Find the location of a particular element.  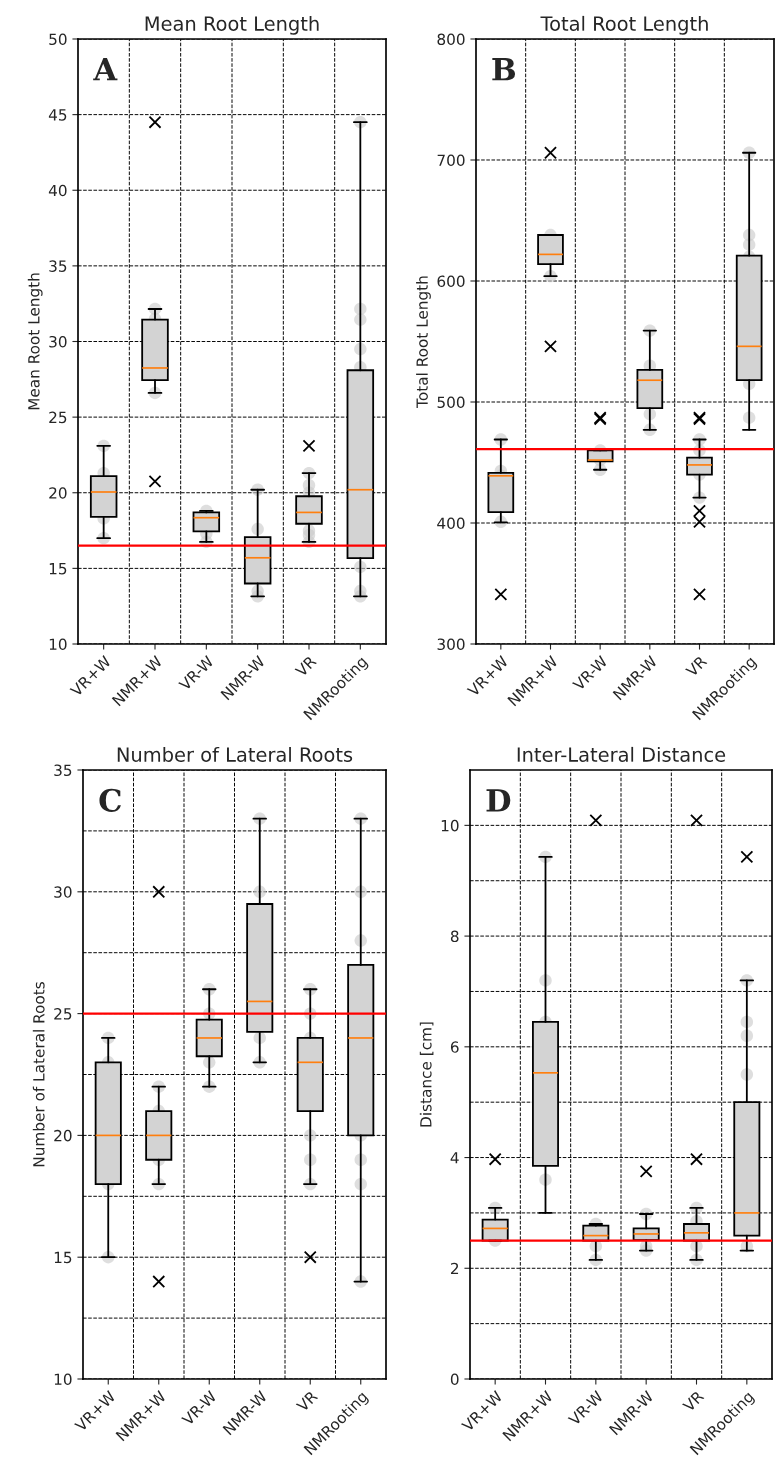

chart-title: Total Root Length is located at coordinates (624, 25).